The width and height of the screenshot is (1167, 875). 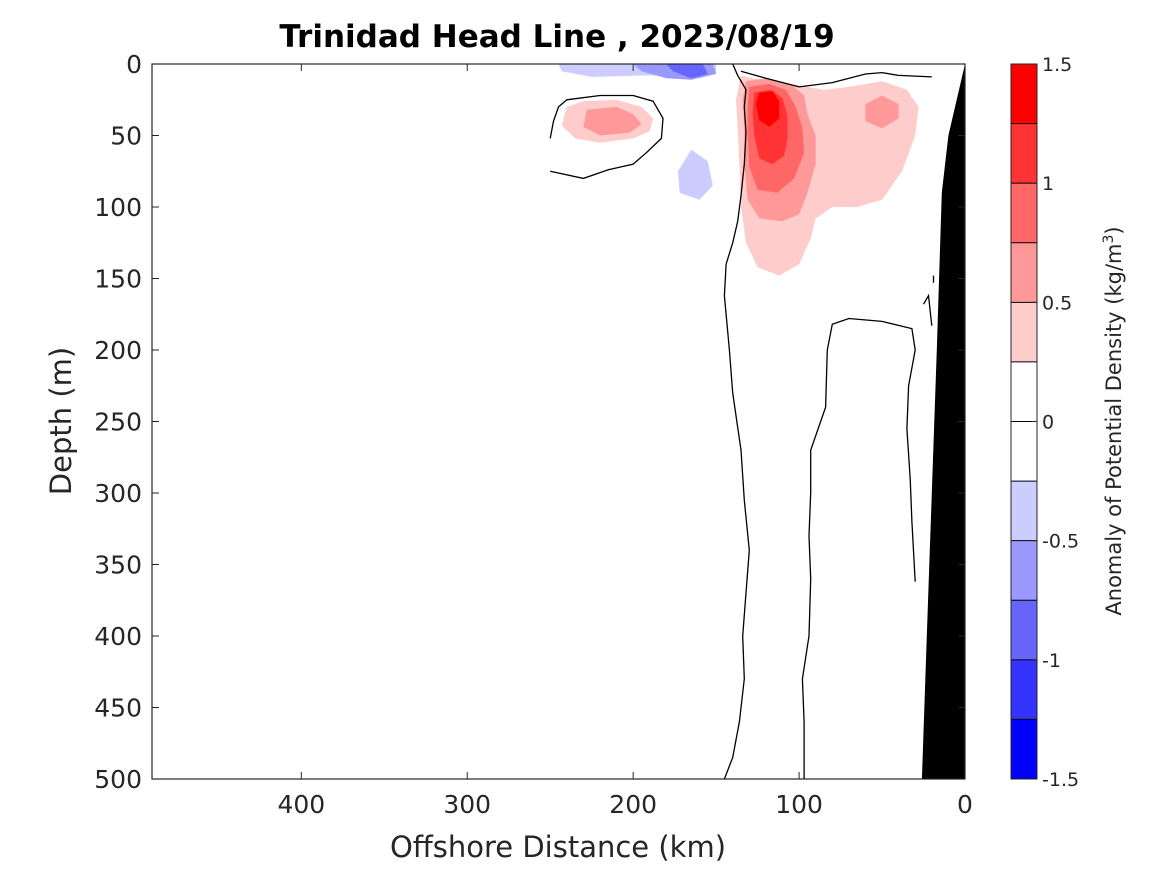 I want to click on x-tick-label: 0, so click(x=965, y=804).